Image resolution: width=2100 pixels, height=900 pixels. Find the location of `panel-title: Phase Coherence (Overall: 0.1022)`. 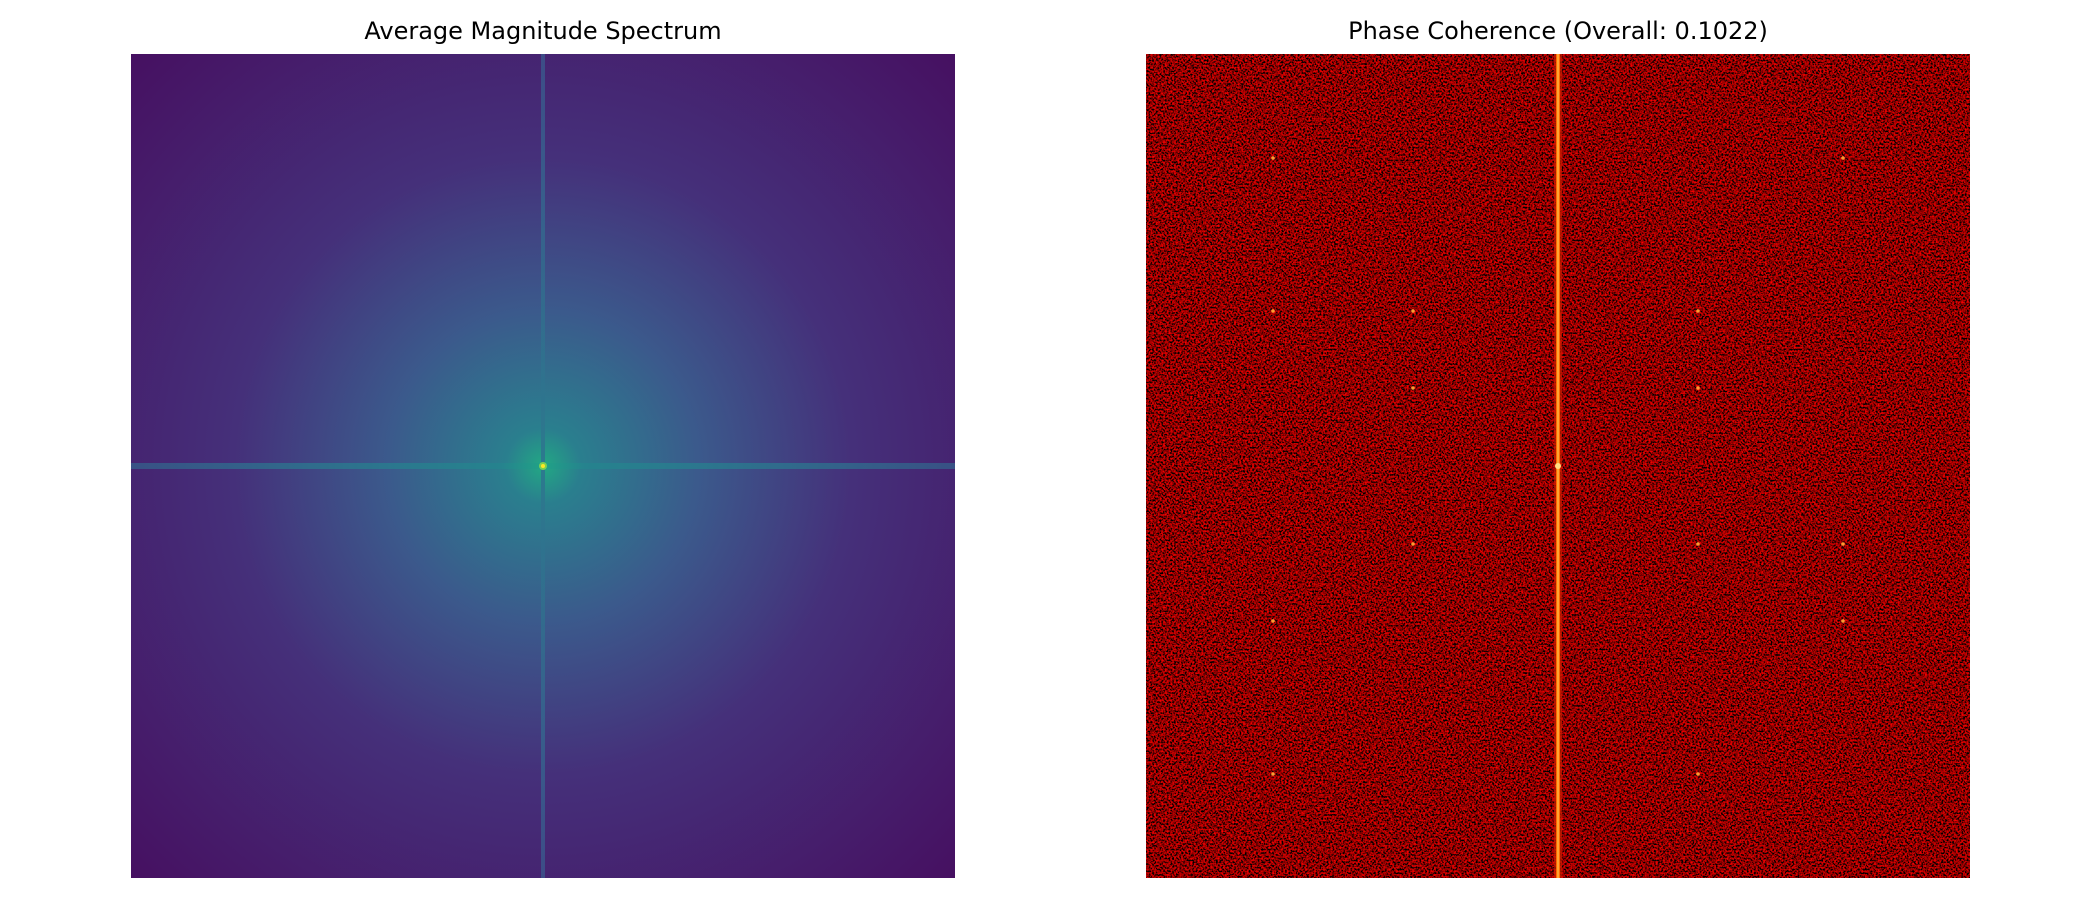

panel-title: Phase Coherence (Overall: 0.1022) is located at coordinates (1558, 31).